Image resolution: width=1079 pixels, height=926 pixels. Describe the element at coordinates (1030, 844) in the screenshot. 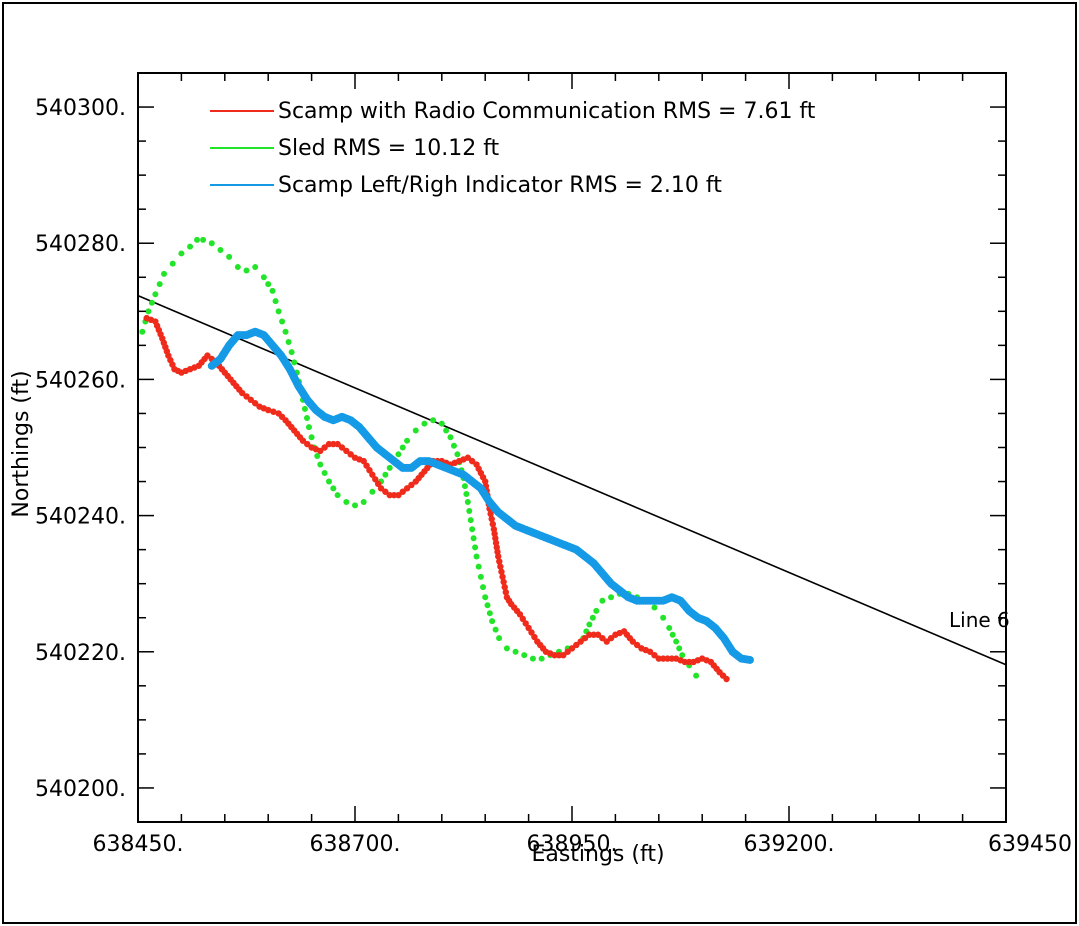

I see `x-tick-label: 639450` at that location.